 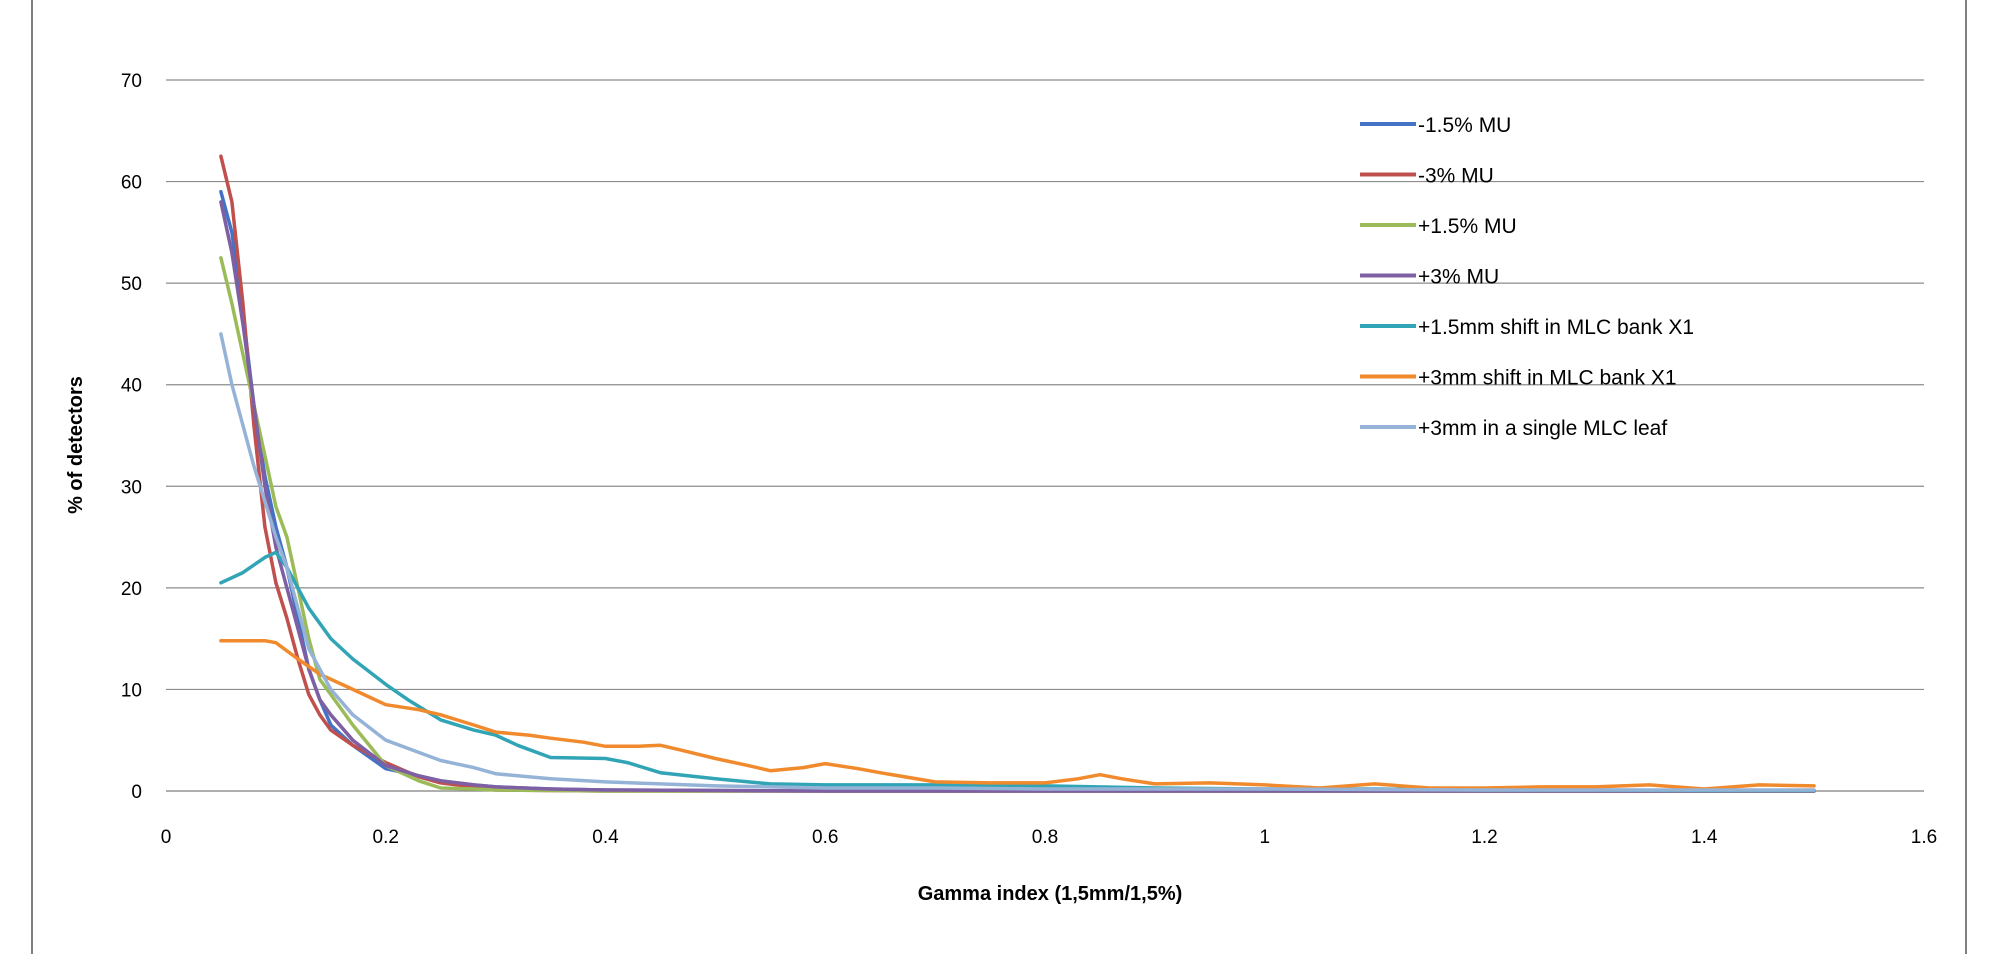 What do you see at coordinates (1556, 327) in the screenshot?
I see `legend-label: +1.5mm shift in MLC bank X1` at bounding box center [1556, 327].